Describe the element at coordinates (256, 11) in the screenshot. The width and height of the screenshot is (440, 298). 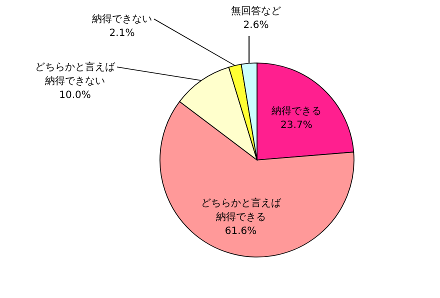
I see `slice-label: 無回答など` at that location.